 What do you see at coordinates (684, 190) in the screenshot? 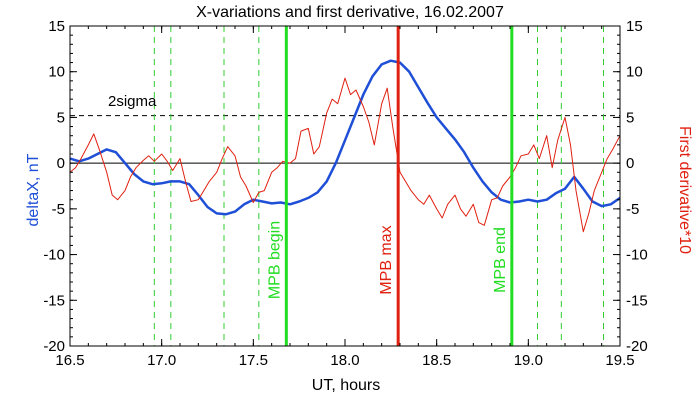
I see `y-axis-title-right: First derivative*10` at bounding box center [684, 190].